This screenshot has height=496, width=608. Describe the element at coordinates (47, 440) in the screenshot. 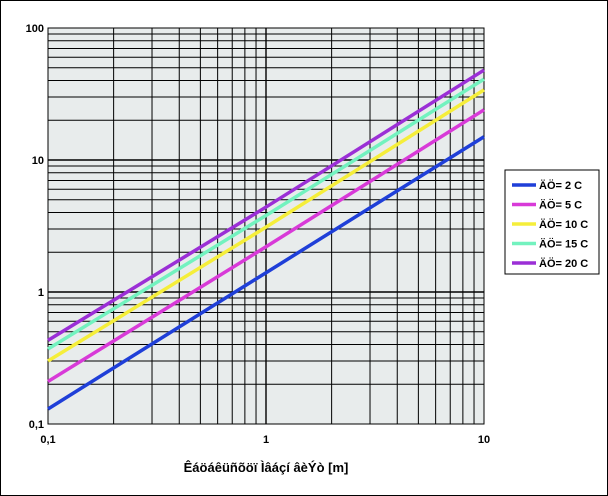

I see `x-tick-label: 0,1` at that location.